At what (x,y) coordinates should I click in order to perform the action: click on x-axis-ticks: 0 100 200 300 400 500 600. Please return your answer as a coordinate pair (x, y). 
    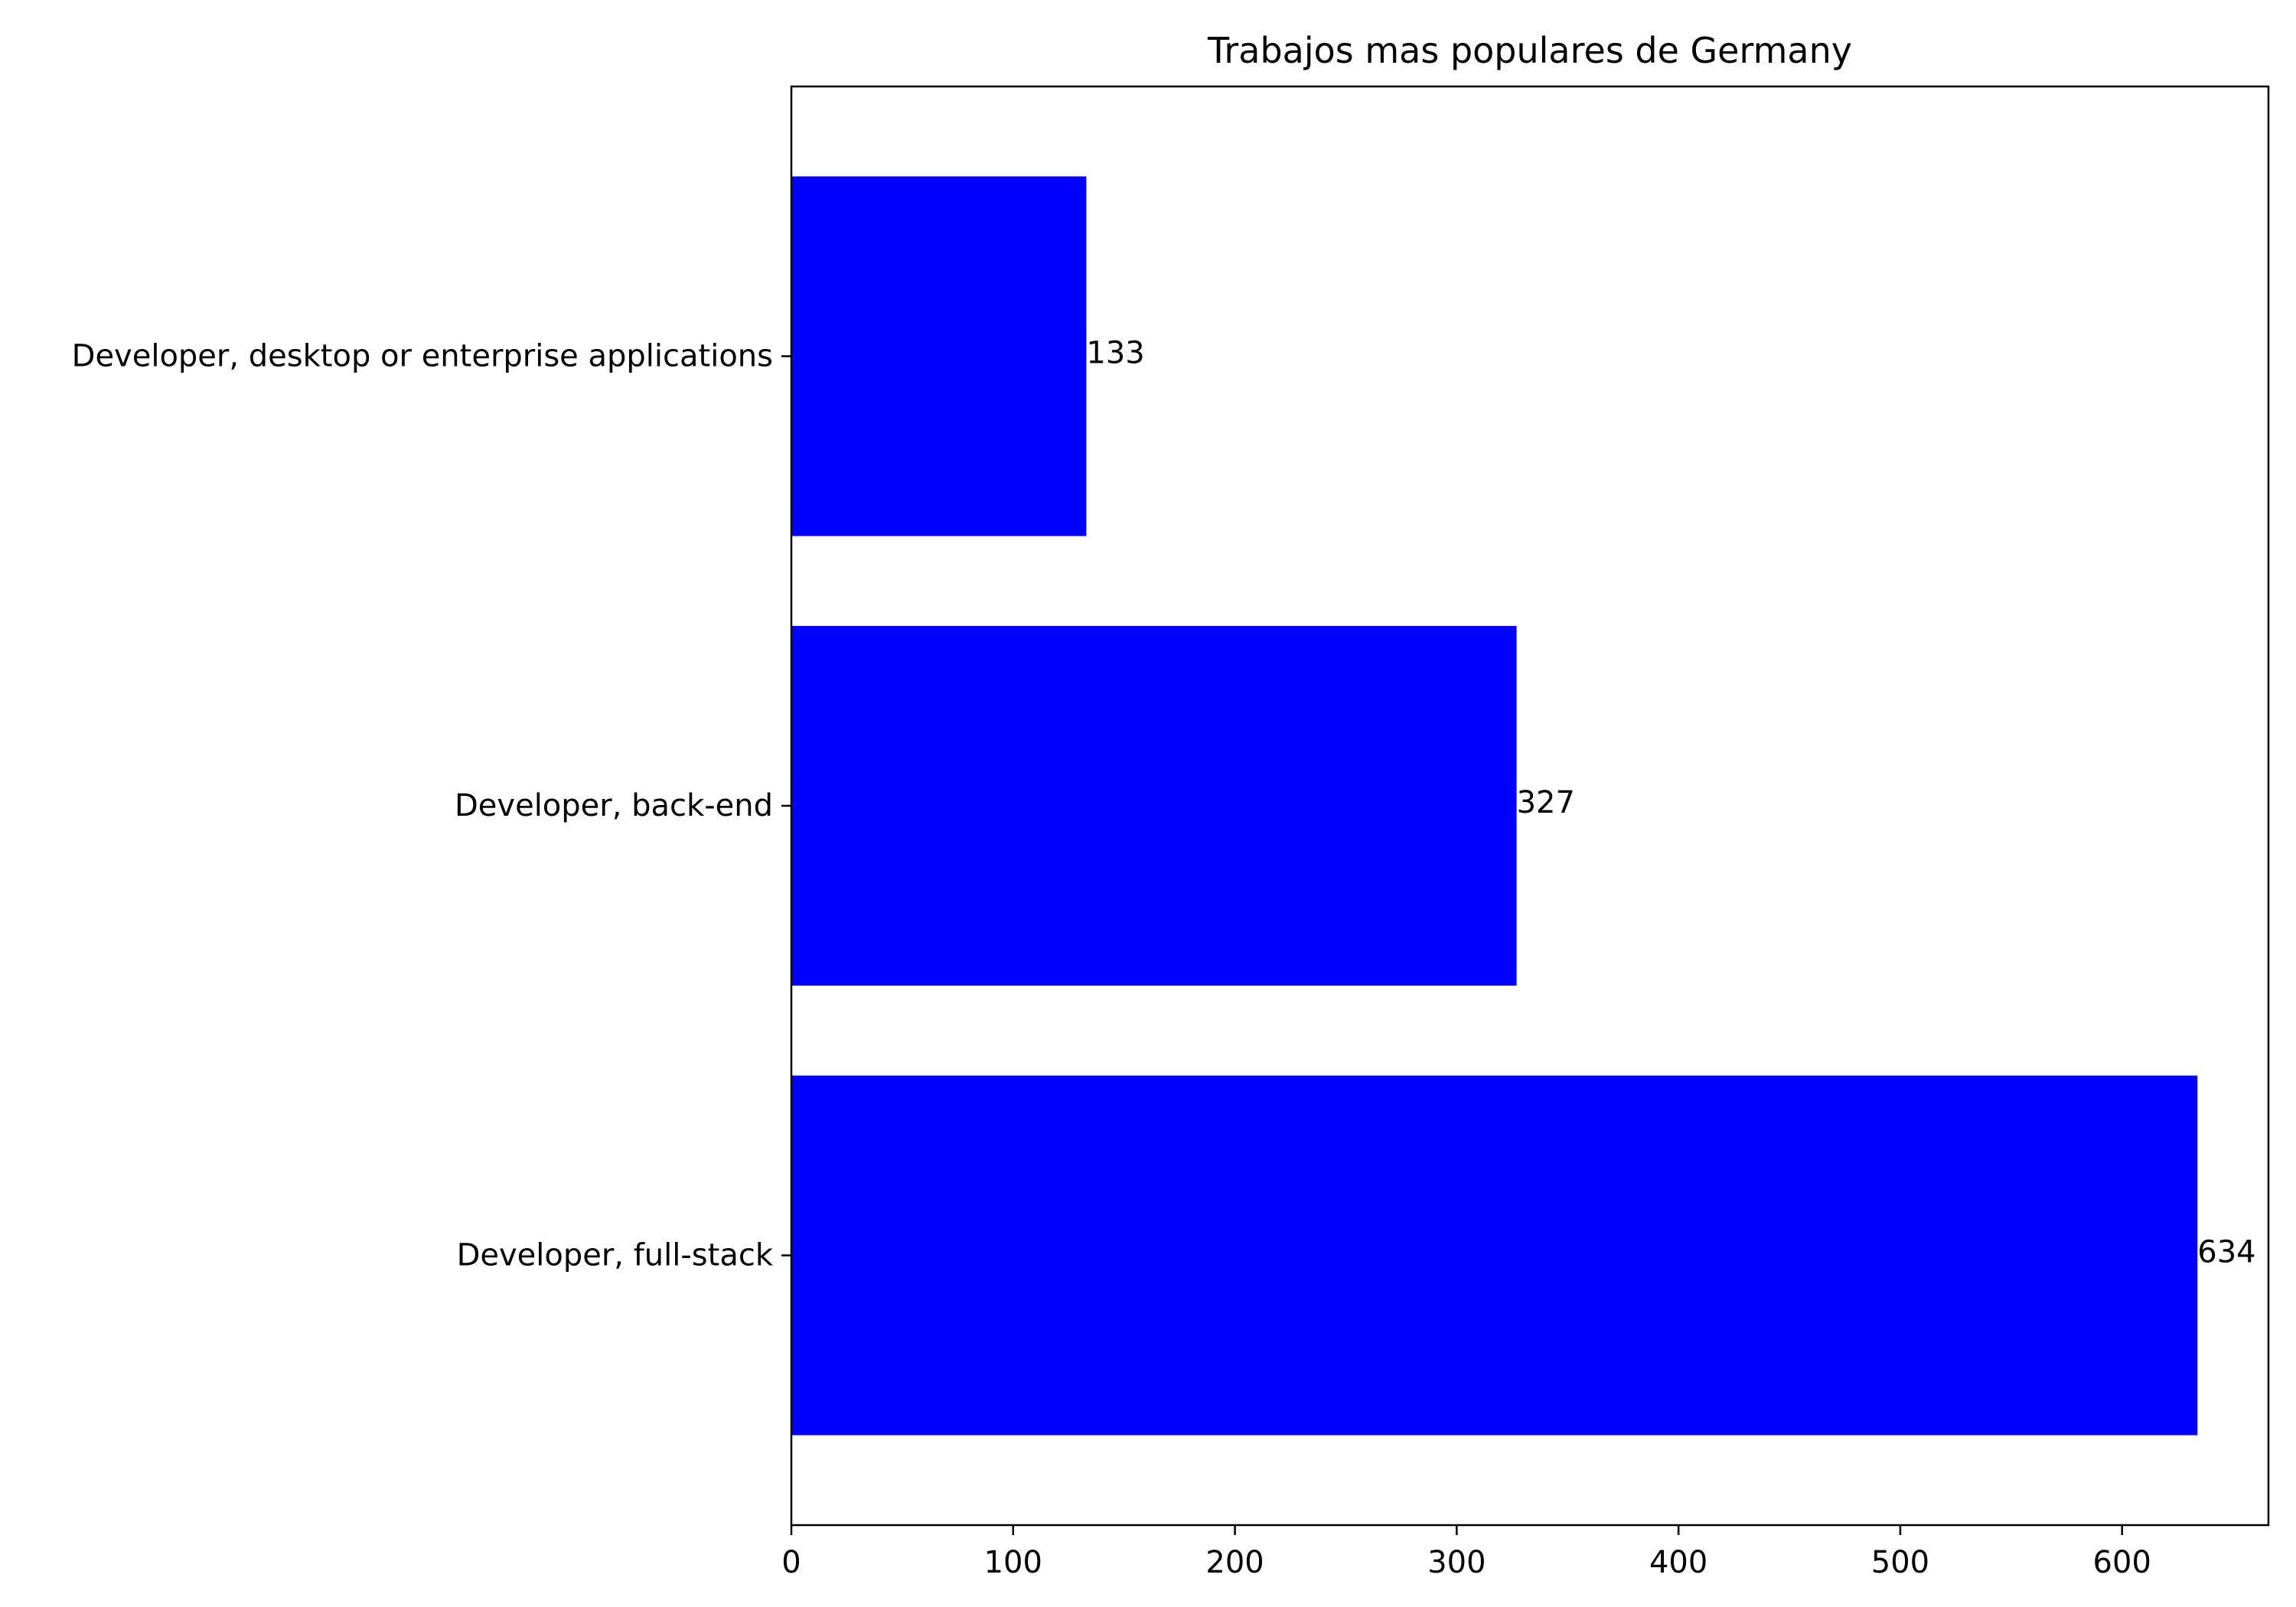
    Looking at the image, I should click on (1466, 1552).